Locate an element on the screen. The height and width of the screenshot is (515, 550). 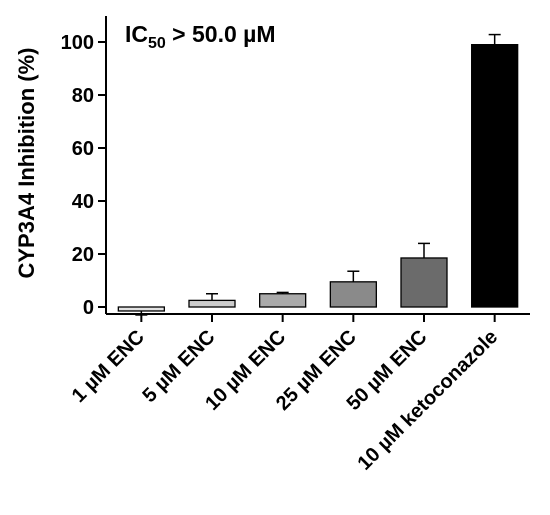
y-tick-label-100: 100 is located at coordinates (77, 43).